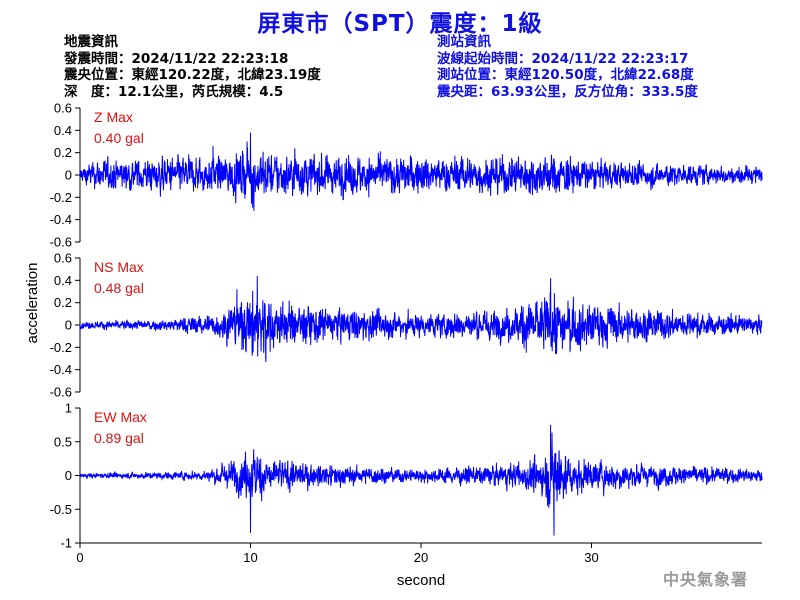 The width and height of the screenshot is (800, 600). What do you see at coordinates (91, 42) in the screenshot?
I see `earthquake-info-heading: 地震資訊` at bounding box center [91, 42].